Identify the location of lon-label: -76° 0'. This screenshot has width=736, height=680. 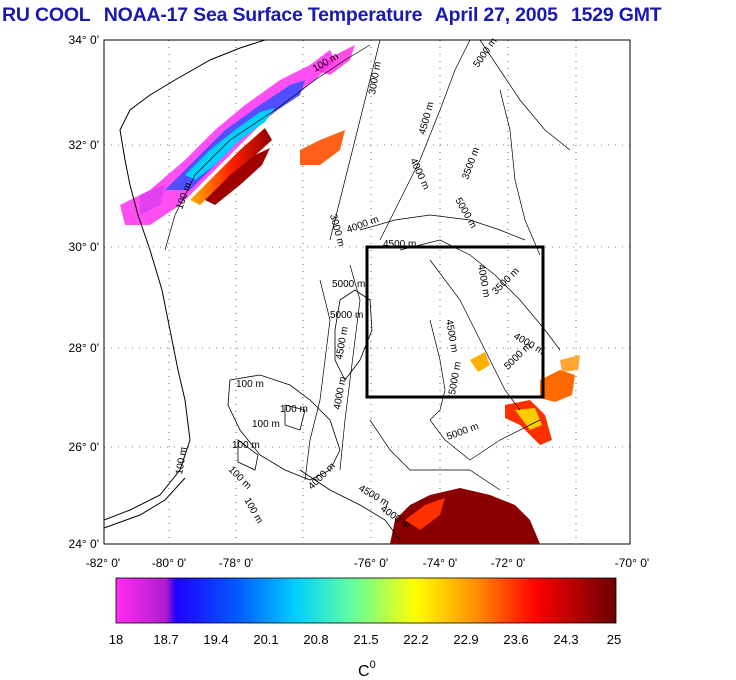
(371, 563).